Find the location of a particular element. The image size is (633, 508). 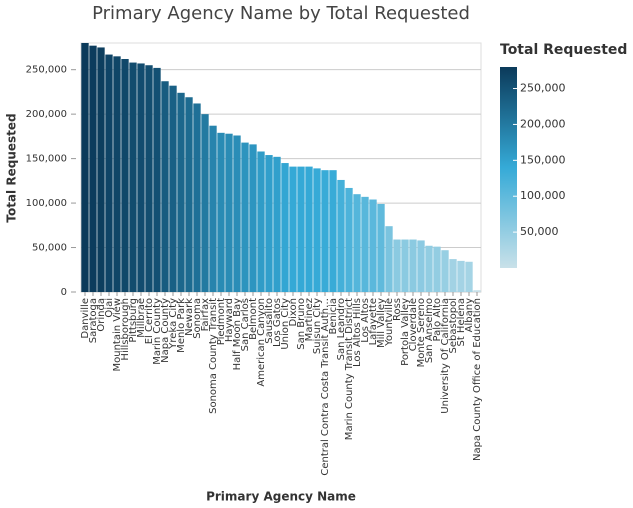

x-tick-label: Albany is located at coordinates (469, 315).